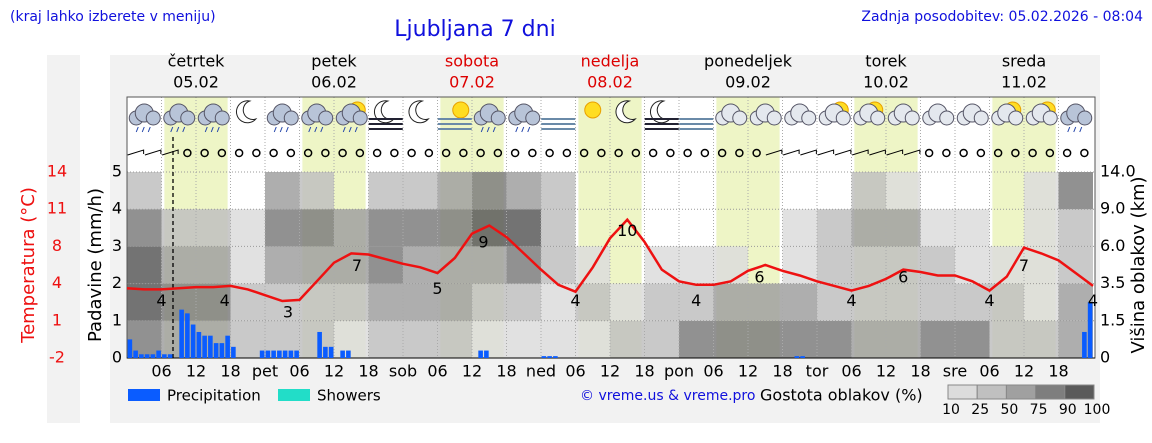 The image size is (1152, 443). I want to click on temp-tick-label: 4, so click(57, 282).